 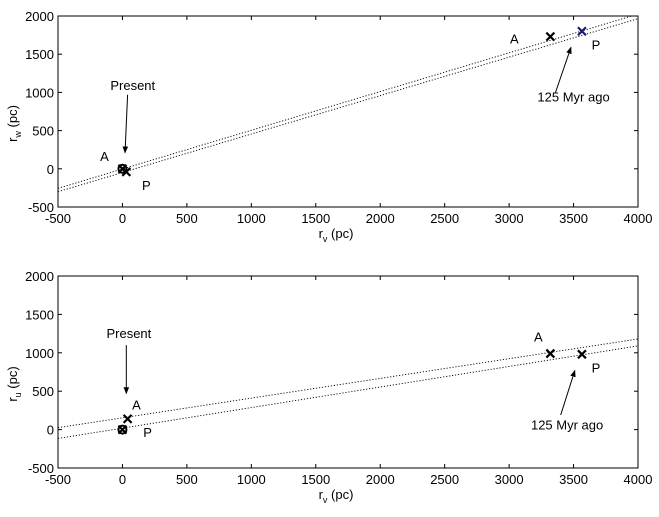 What do you see at coordinates (14, 383) in the screenshot?
I see `y-axis-label: ru (pc)` at bounding box center [14, 383].